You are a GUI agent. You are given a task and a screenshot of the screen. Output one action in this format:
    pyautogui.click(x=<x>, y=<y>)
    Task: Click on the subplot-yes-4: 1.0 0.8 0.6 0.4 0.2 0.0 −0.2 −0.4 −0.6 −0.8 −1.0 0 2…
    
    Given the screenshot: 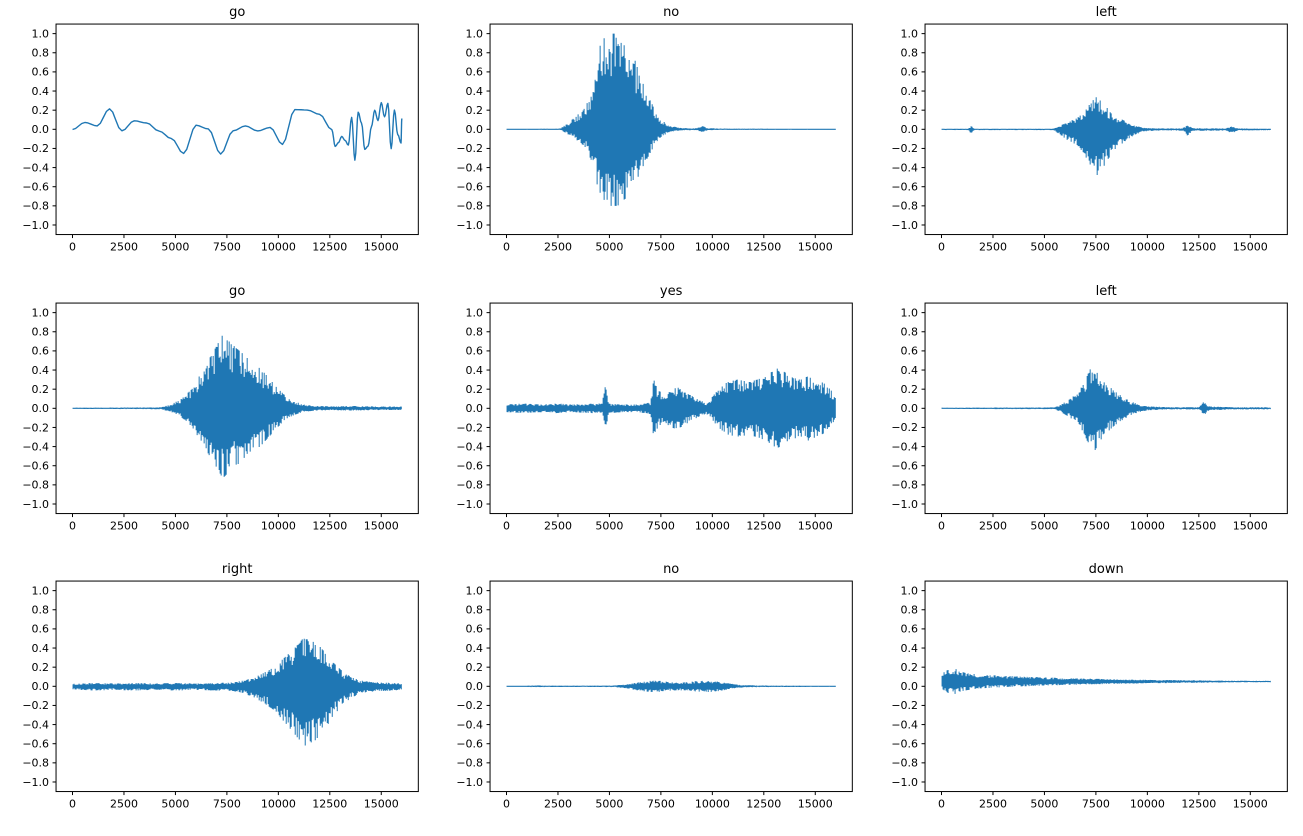 What is the action you would take?
    pyautogui.click(x=651, y=418)
    